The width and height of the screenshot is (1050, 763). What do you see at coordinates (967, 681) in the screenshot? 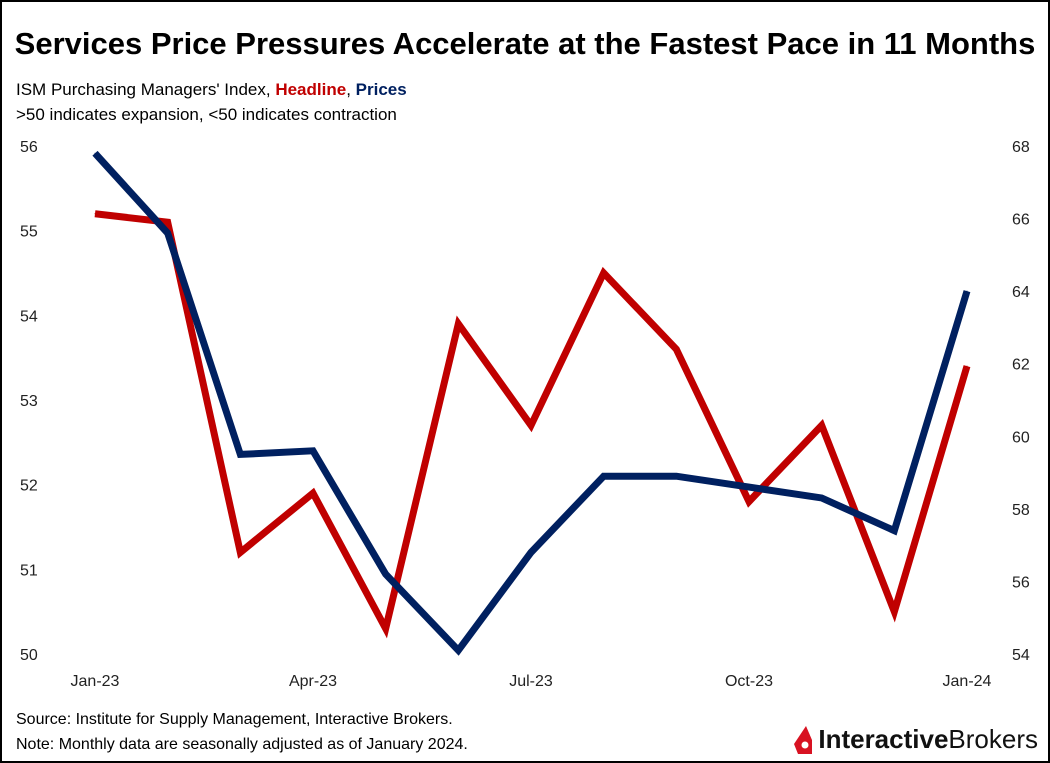
I see `x-tick-label: Jan-24` at bounding box center [967, 681].